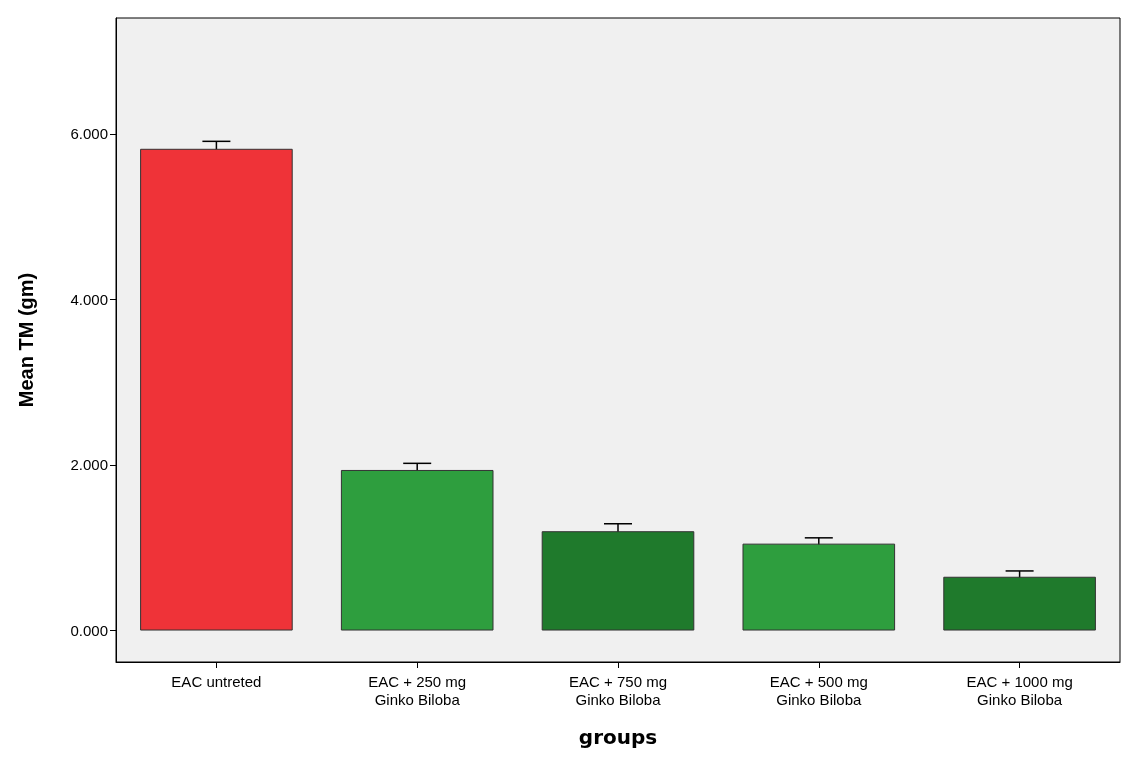  I want to click on y-tick-label: 4.000, so click(89, 299).